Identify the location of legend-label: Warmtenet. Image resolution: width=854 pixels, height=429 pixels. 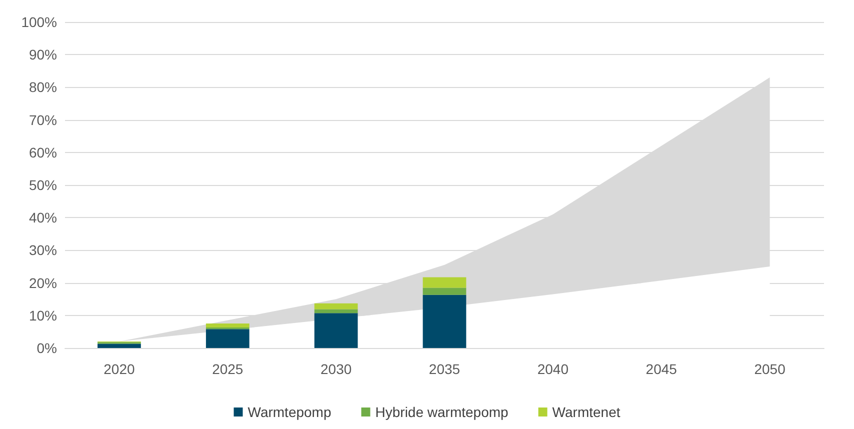
(586, 412).